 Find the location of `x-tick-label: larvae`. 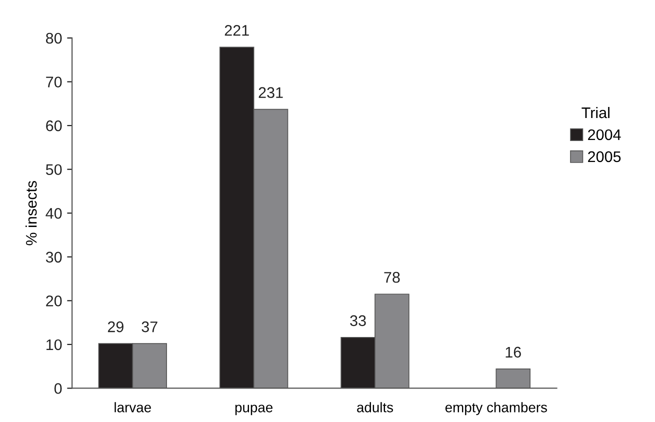

x-tick-label: larvae is located at coordinates (132, 407).